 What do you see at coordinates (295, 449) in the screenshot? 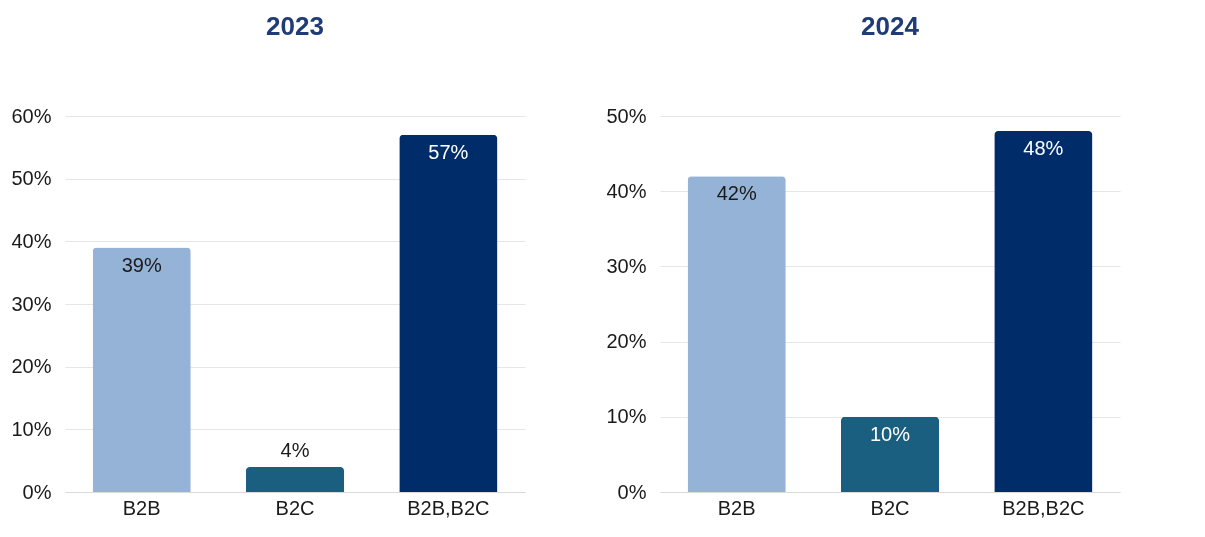
I see `data-label: 4%` at bounding box center [295, 449].